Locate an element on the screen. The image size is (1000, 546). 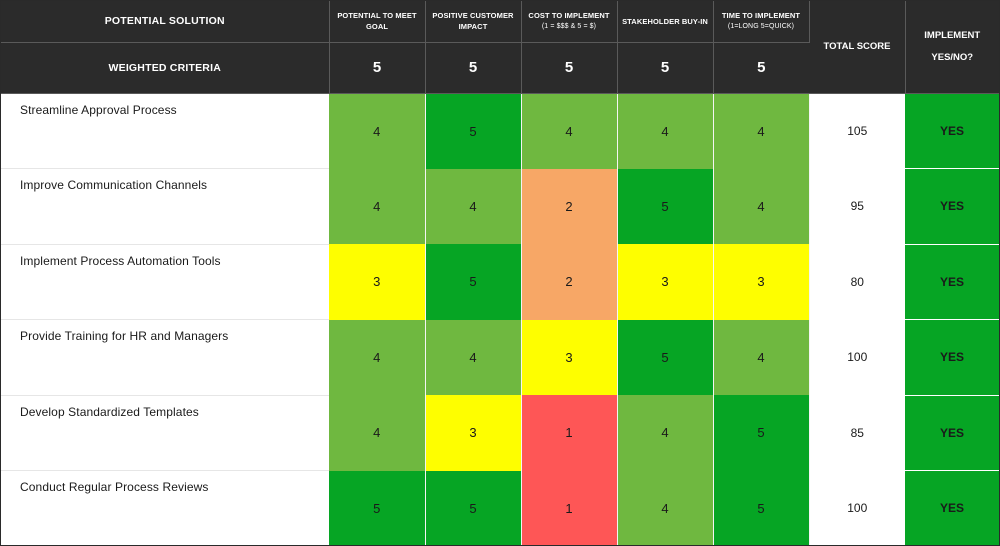
total-score-cell: 80 is located at coordinates (857, 282).